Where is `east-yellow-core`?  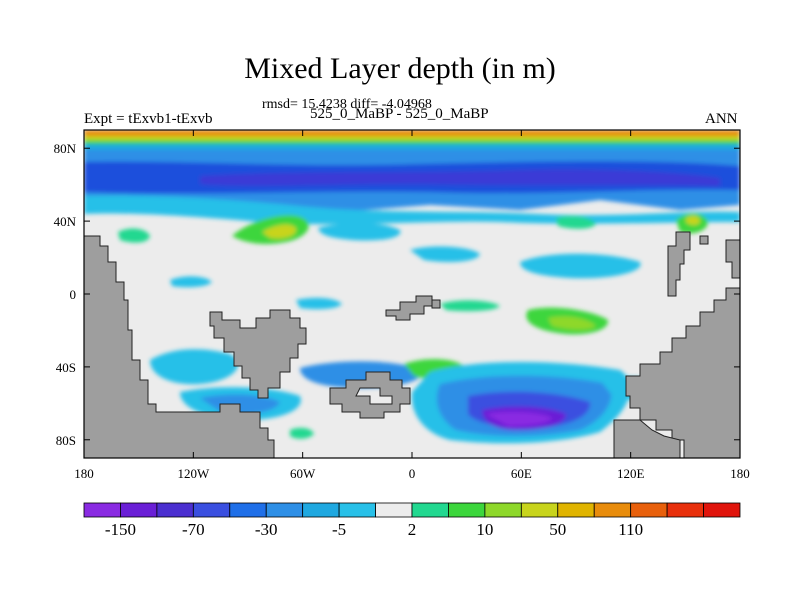
east-yellow-core is located at coordinates (693, 220).